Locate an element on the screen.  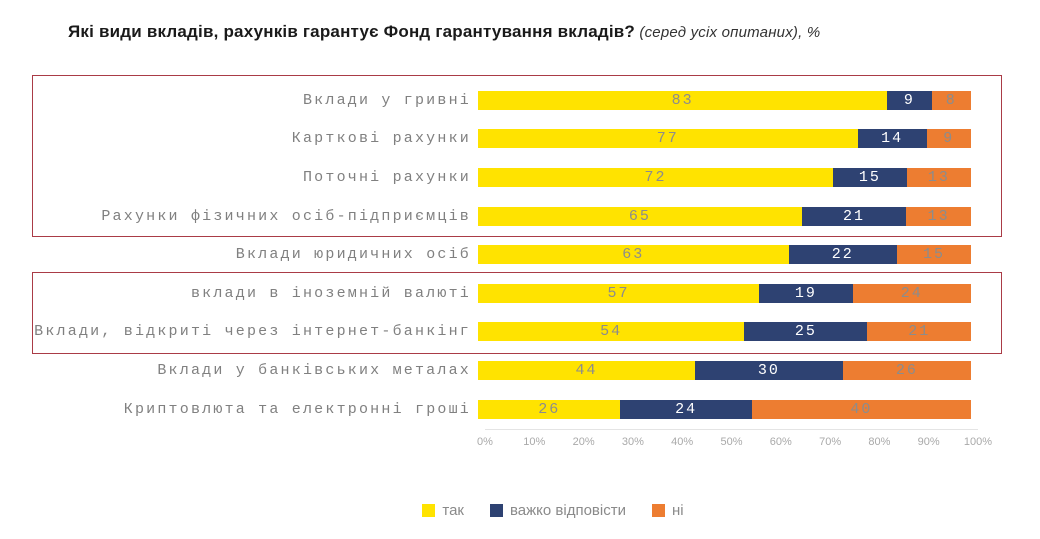
axis-tick-label: 50% is located at coordinates (731, 442).